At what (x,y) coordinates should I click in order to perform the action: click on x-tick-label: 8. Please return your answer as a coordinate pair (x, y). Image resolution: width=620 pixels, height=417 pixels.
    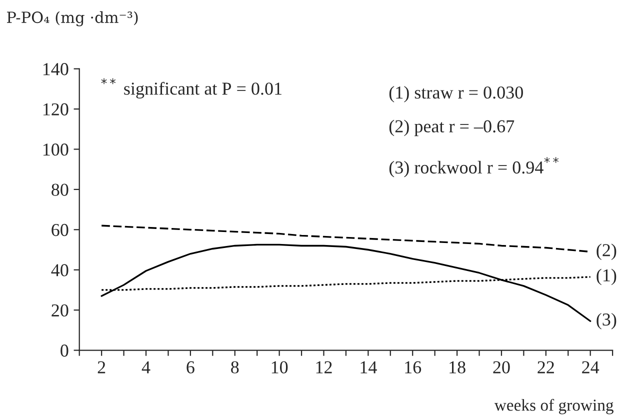
    Looking at the image, I should click on (235, 367).